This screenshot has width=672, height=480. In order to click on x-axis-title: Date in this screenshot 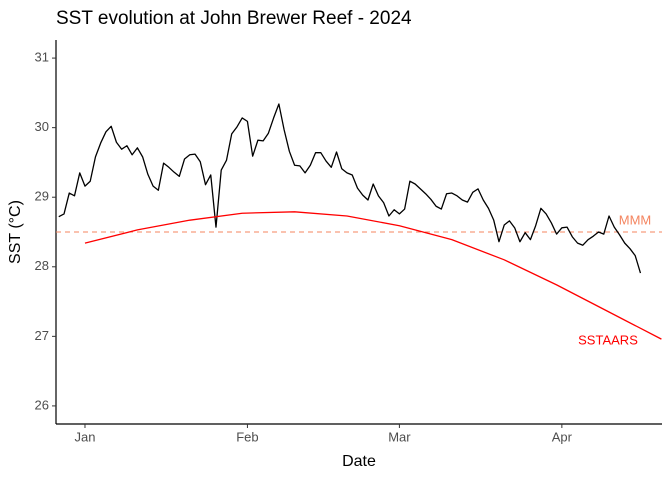, I will do `click(359, 461)`.